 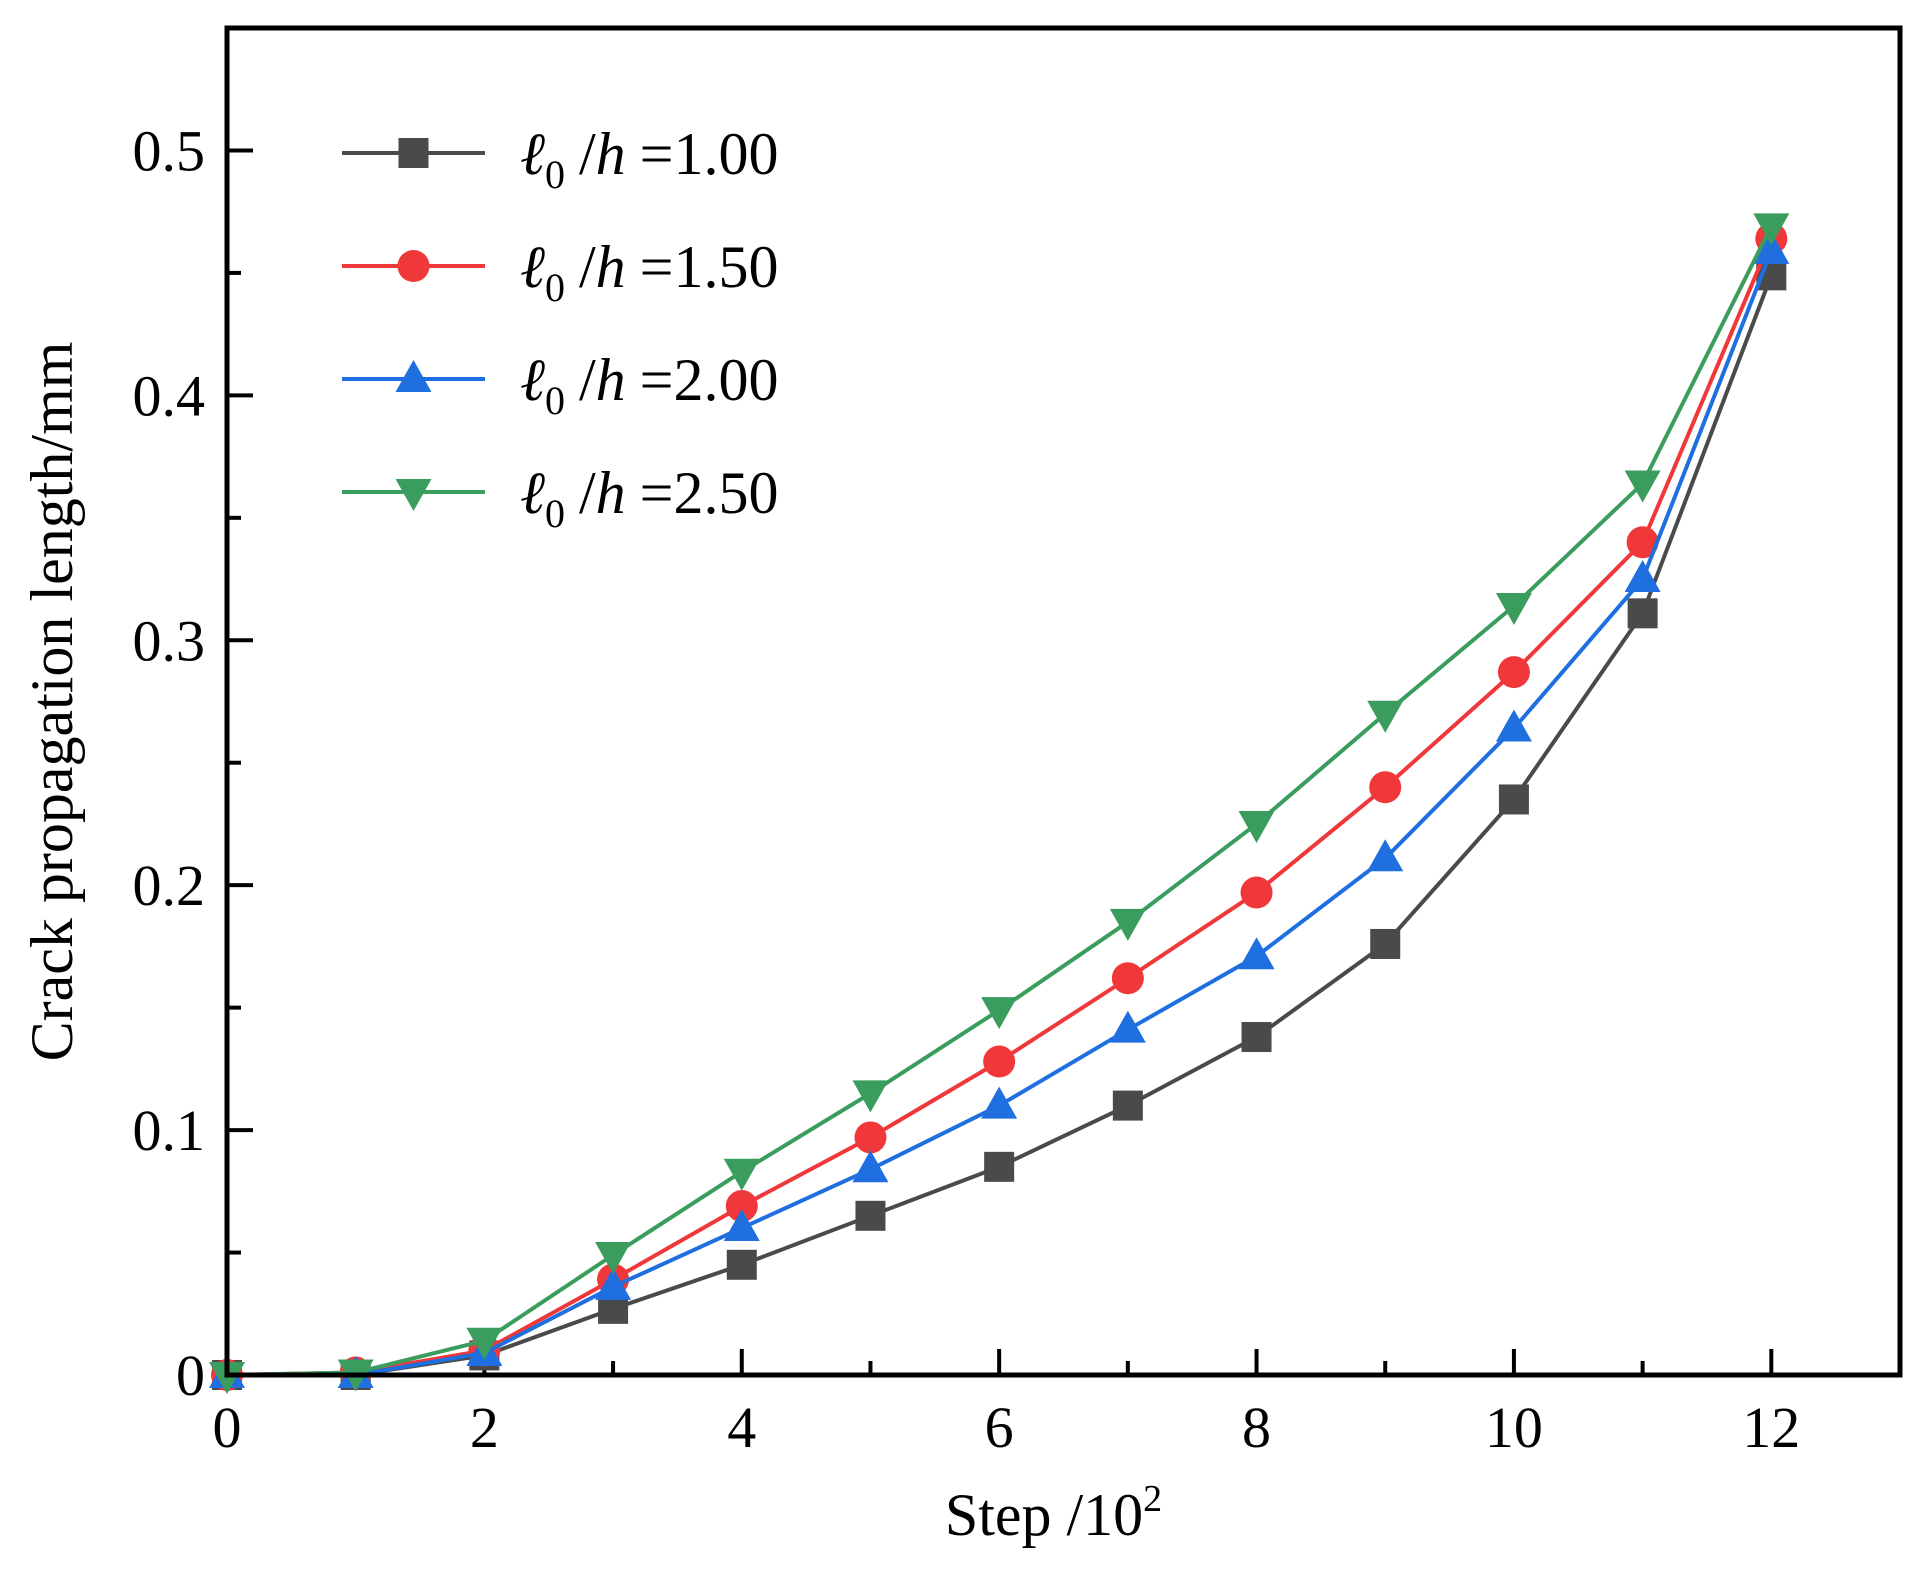 What do you see at coordinates (1256, 1427) in the screenshot?
I see `x-tick-label: 8` at bounding box center [1256, 1427].